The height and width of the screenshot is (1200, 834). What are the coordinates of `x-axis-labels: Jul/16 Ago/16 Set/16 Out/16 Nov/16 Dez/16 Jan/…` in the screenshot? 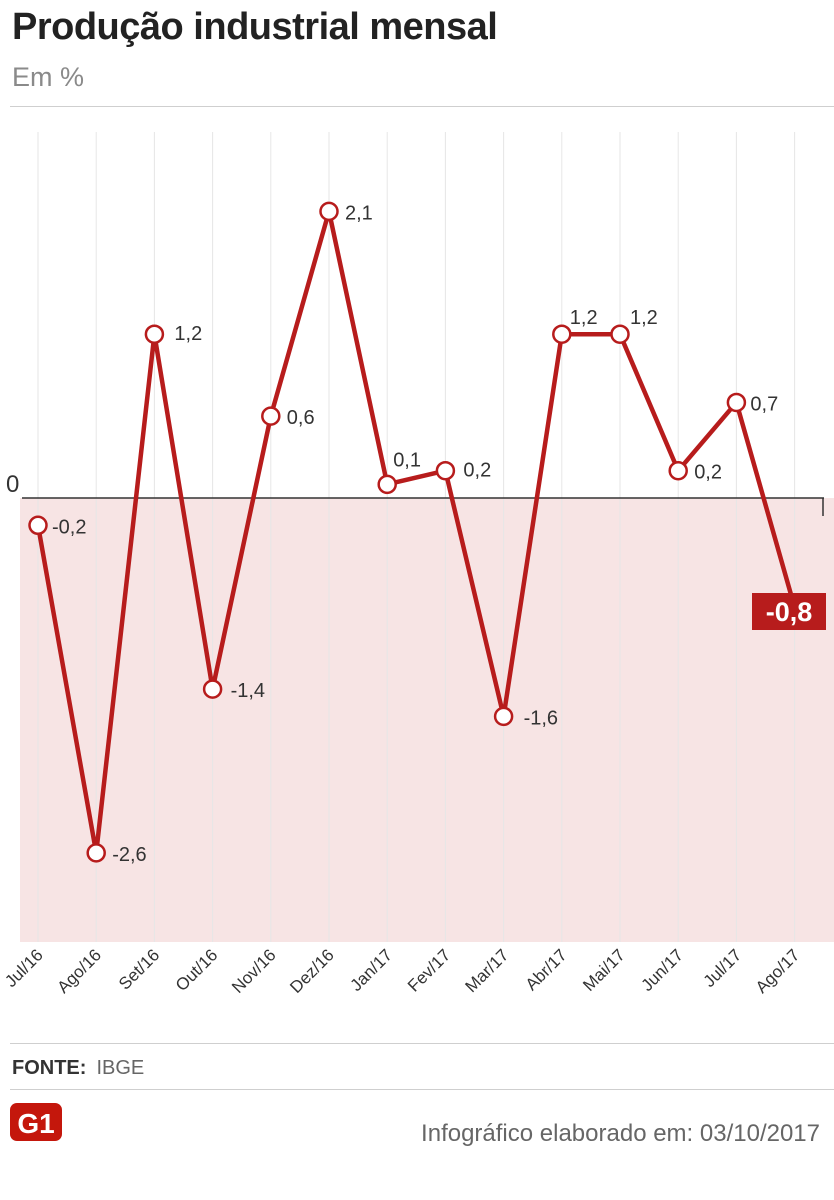 It's located at (402, 971).